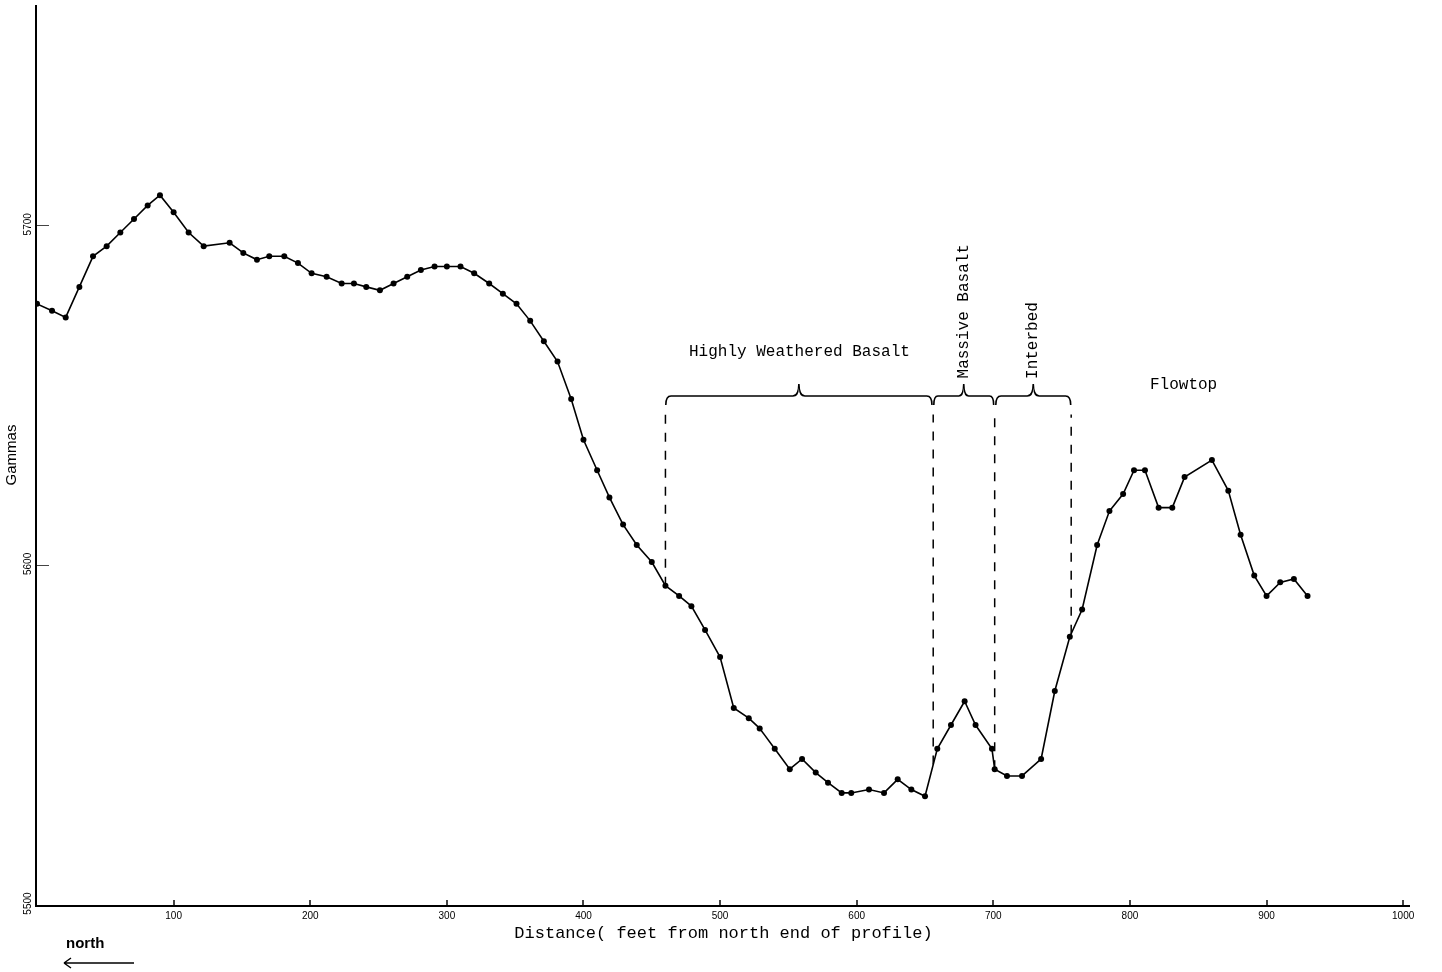  I want to click on x-tick-label: 300, so click(447, 915).